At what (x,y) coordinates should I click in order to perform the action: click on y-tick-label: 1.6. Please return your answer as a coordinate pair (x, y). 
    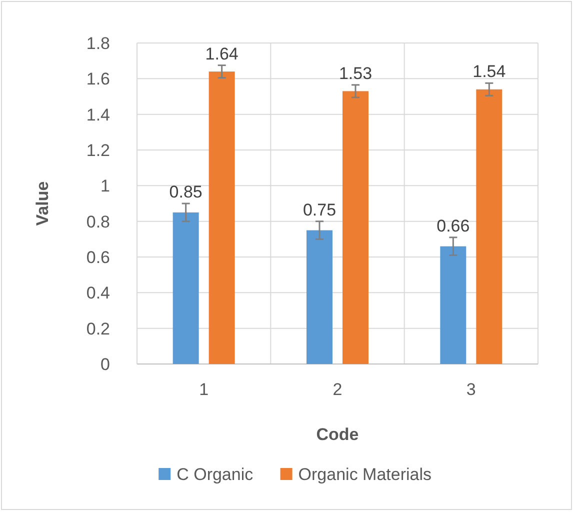
    Looking at the image, I should click on (98, 79).